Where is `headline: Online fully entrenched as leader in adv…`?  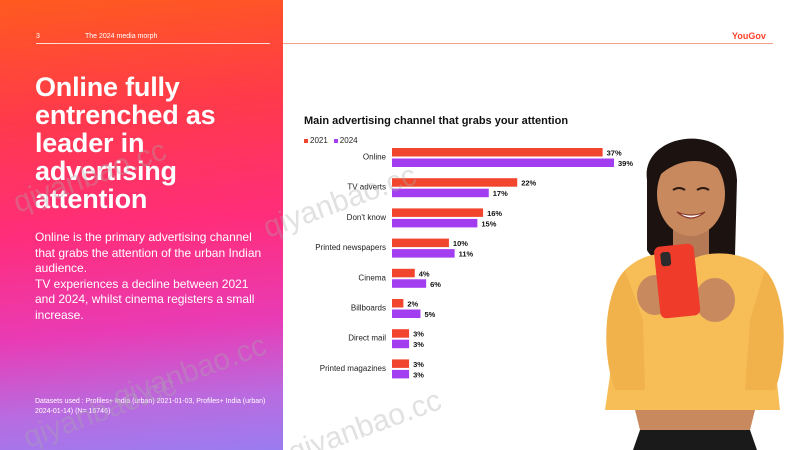 headline: Online fully entrenched as leader in adv… is located at coordinates (125, 143).